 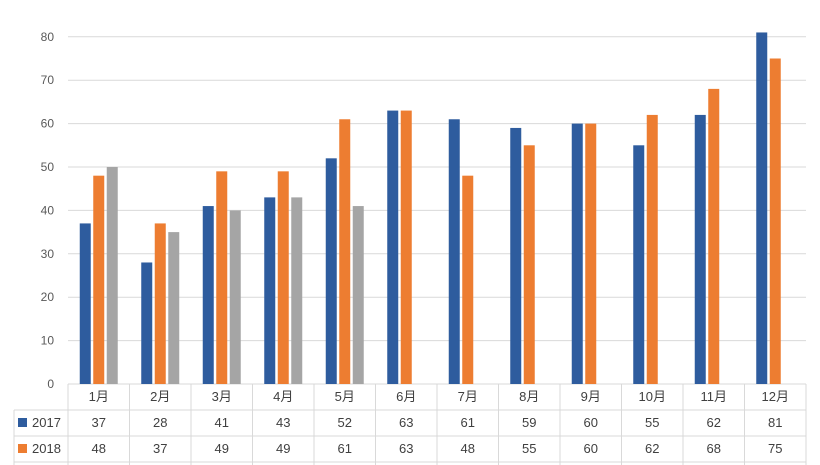 I want to click on table-cell-2017-5月: 52, so click(x=345, y=422).